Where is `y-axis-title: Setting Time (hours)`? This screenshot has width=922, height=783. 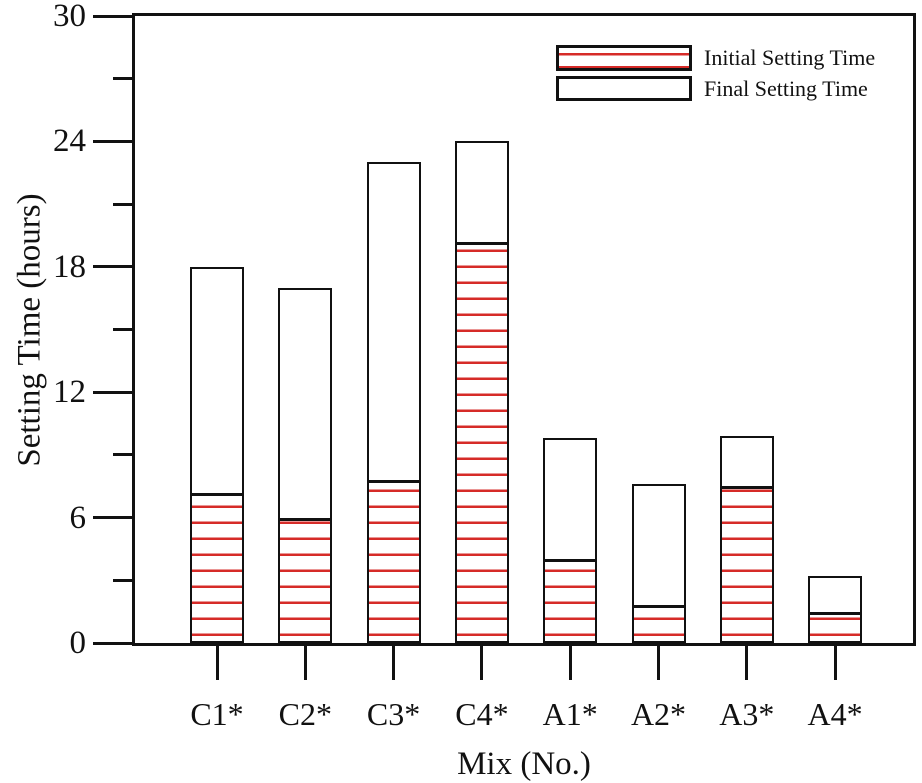 y-axis-title: Setting Time (hours) is located at coordinates (29, 330).